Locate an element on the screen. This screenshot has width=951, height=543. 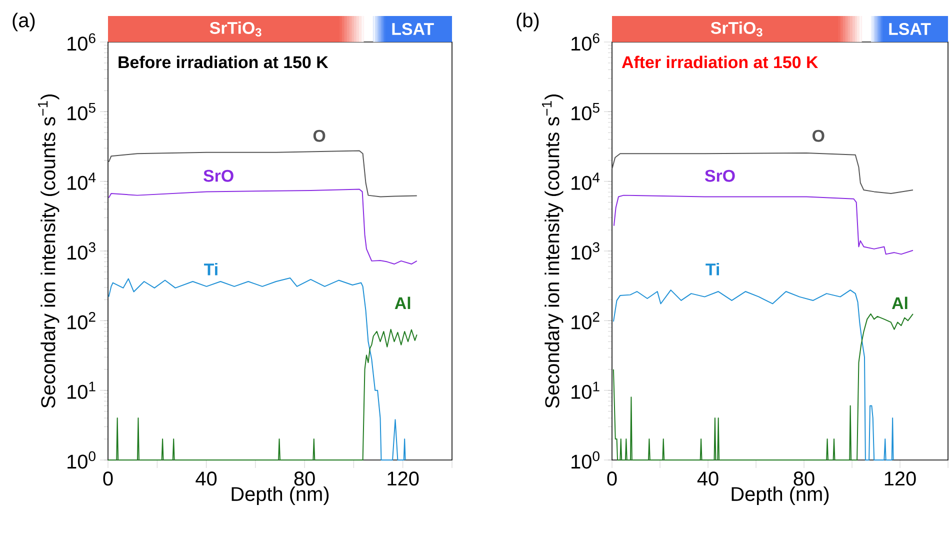
chart-title: (b) is located at coordinates (527, 22).